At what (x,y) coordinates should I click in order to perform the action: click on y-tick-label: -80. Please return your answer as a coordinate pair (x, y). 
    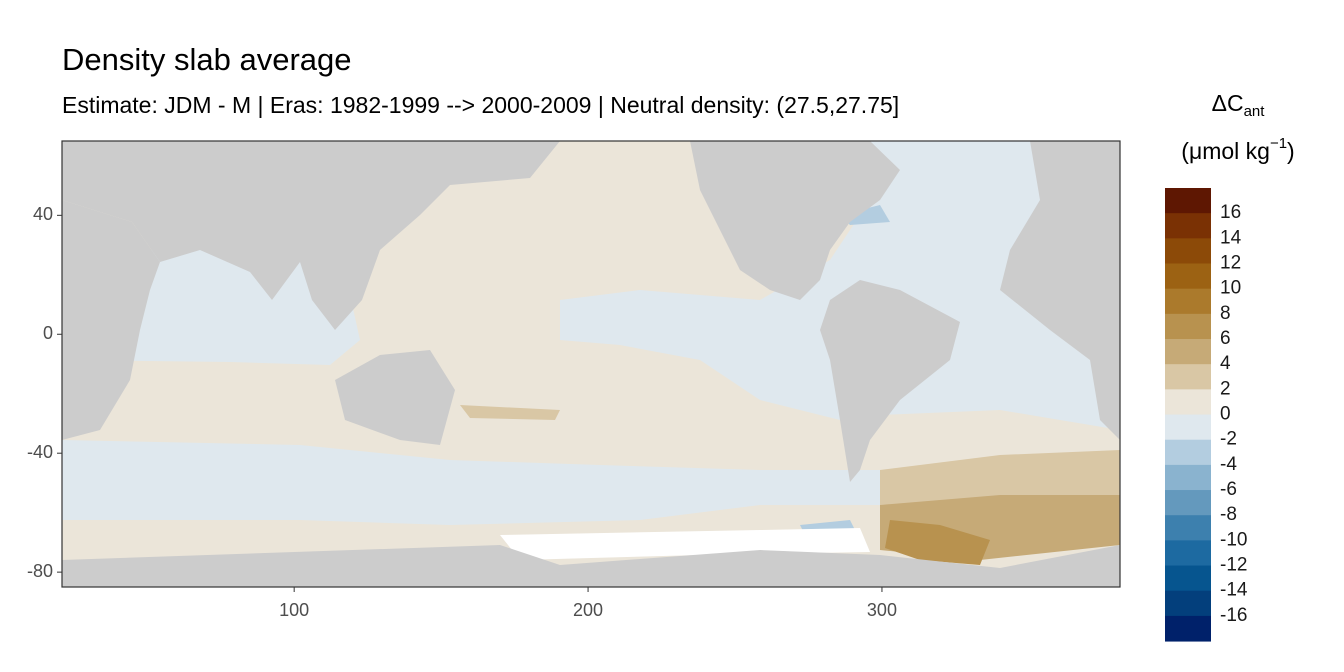
    Looking at the image, I should click on (40, 571).